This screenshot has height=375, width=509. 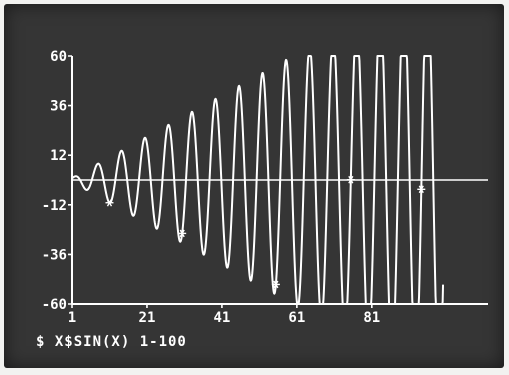 What do you see at coordinates (54, 206) in the screenshot?
I see `y-tick-label: -12` at bounding box center [54, 206].